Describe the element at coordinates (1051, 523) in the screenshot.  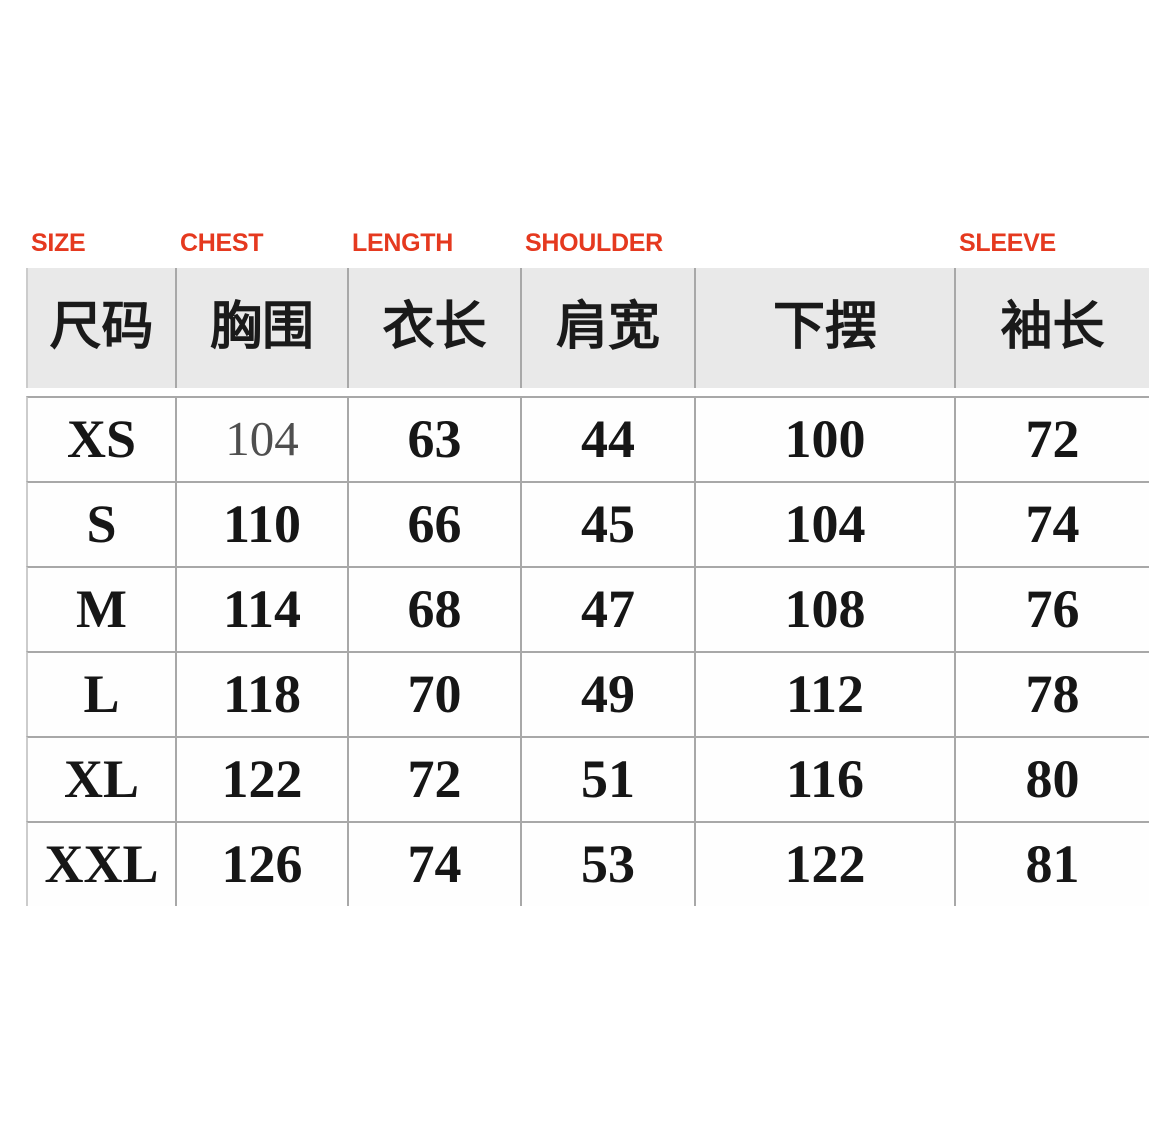
I see `sleeve-cell: 74` at that location.